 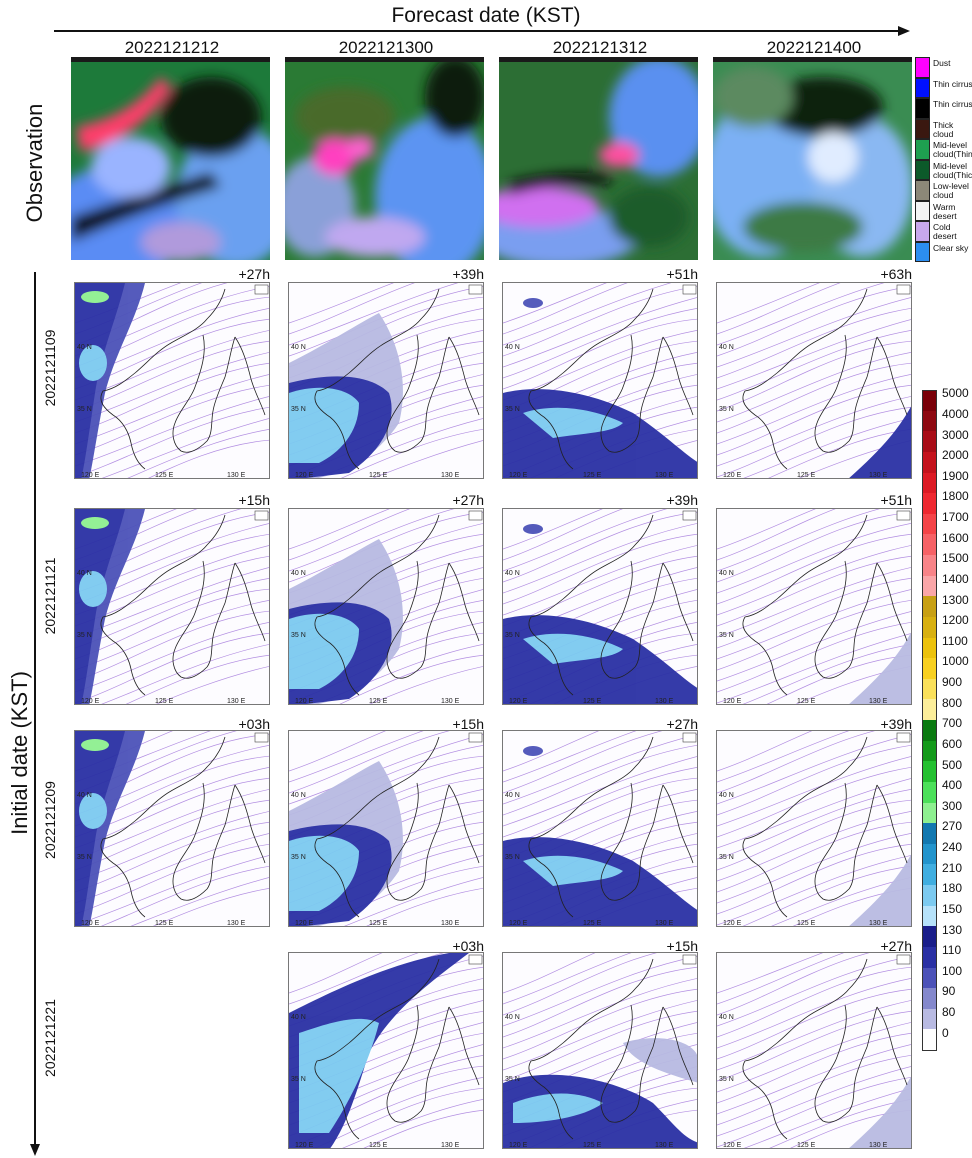 I want to click on forecast-date-title: Forecast date (KST), so click(x=486, y=15).